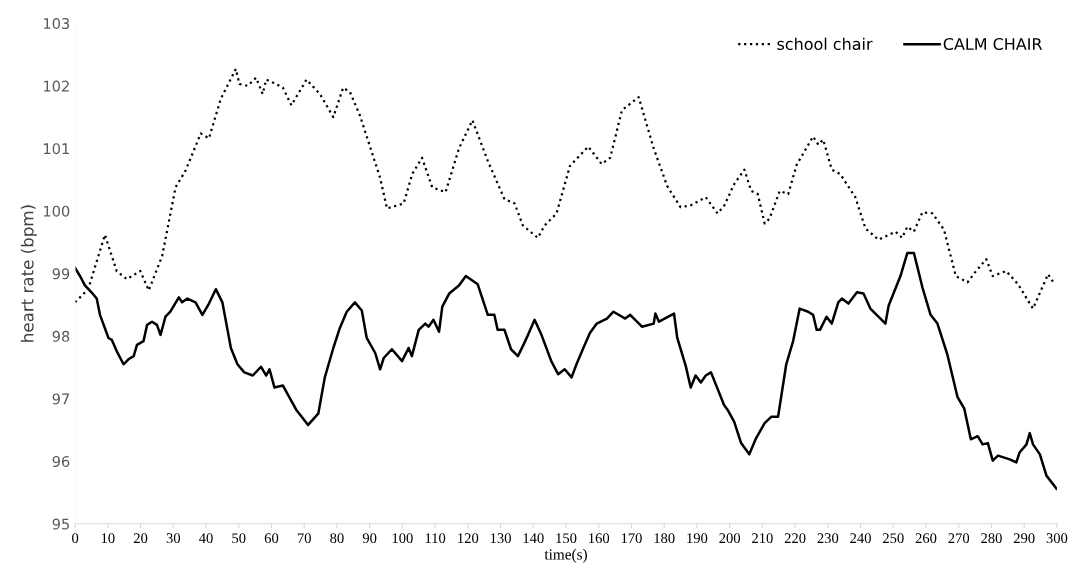 The height and width of the screenshot is (582, 1073). I want to click on y-tick-label: 96, so click(61, 461).